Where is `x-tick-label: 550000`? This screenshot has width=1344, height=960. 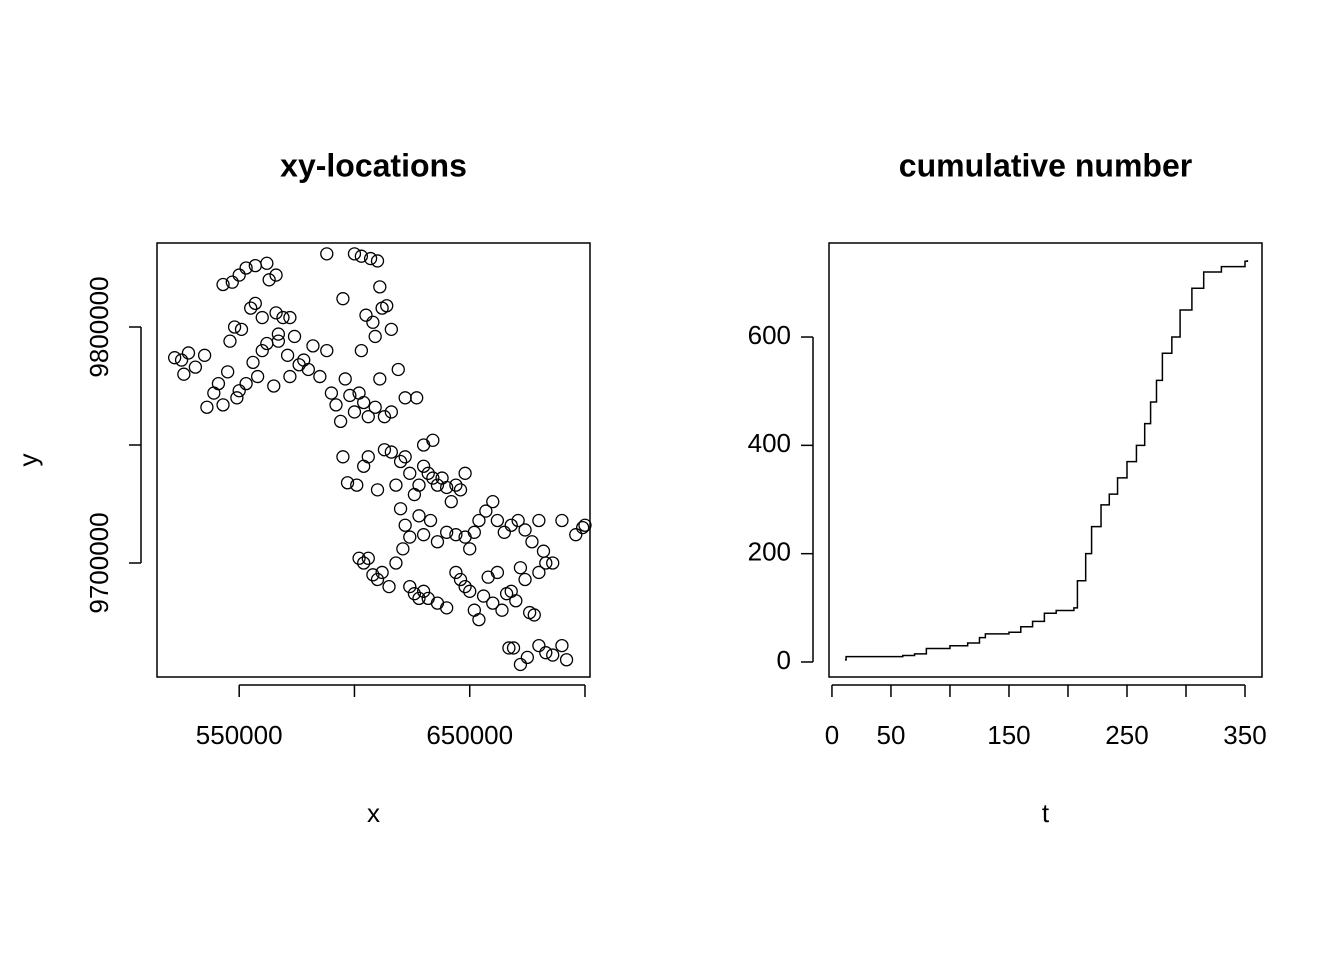
x-tick-label: 550000 is located at coordinates (239, 735).